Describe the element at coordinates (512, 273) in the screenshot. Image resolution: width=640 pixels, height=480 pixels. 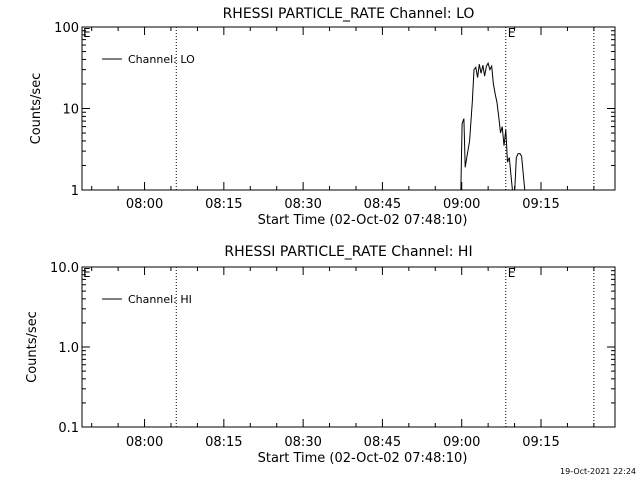
I see `panel-2-event-marker-label: E` at that location.